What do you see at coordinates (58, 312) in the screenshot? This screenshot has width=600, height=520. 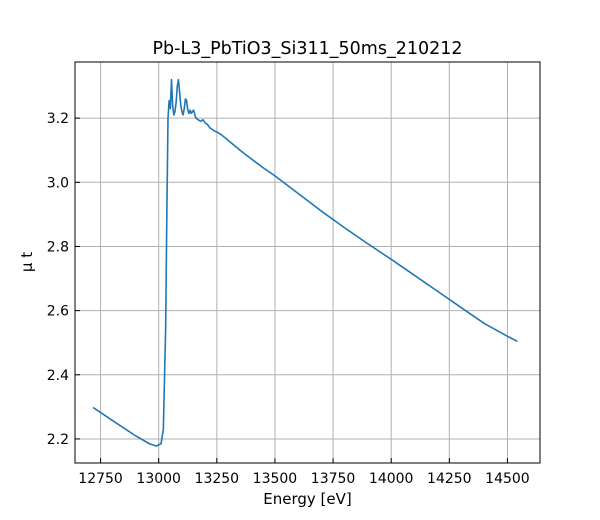 I see `y-tick-label: 2.6` at bounding box center [58, 312].